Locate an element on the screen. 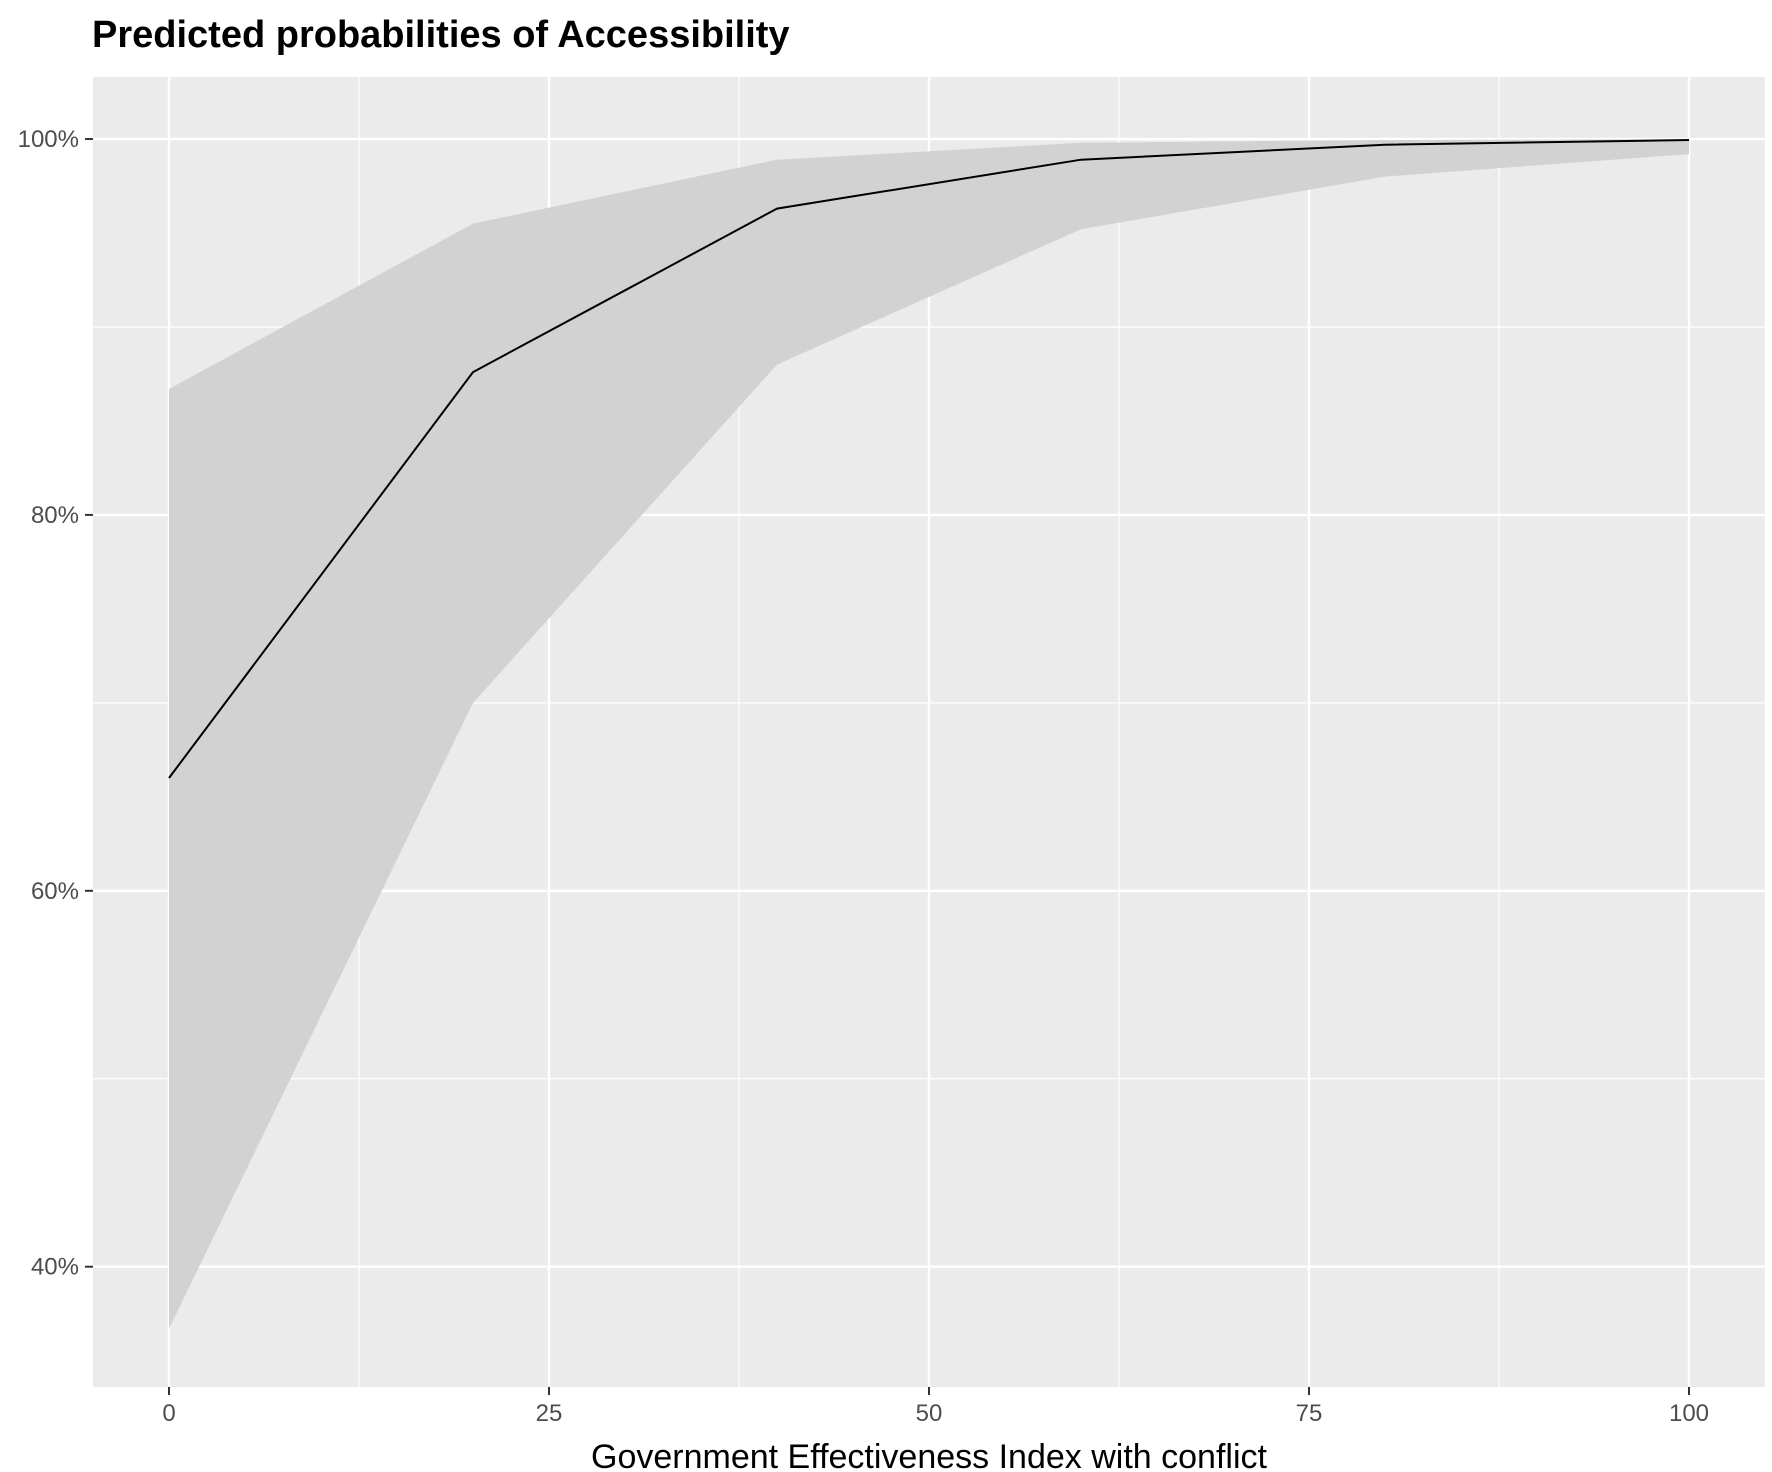  y-tick-label: 100% is located at coordinates (48, 139).